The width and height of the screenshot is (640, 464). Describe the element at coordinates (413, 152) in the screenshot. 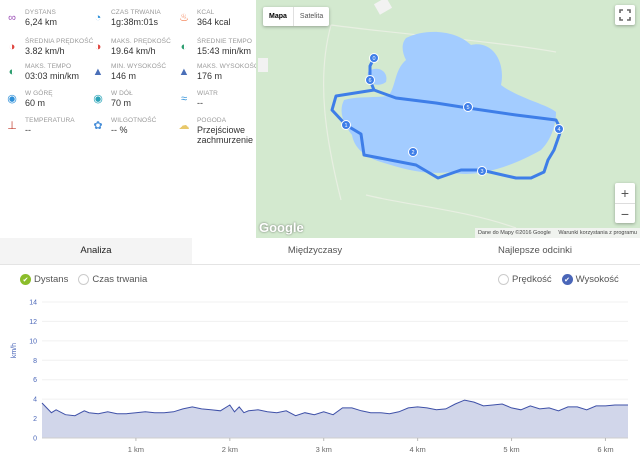

I see `route-marker-2: 2` at that location.